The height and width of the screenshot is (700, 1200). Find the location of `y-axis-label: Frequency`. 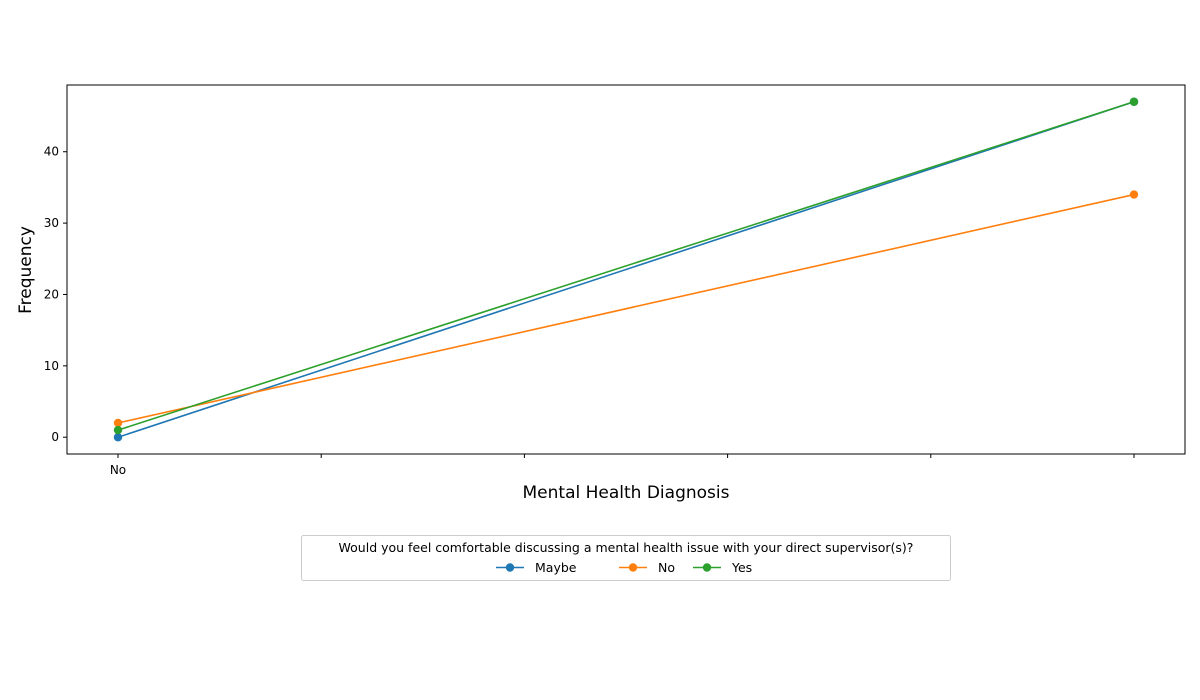

y-axis-label: Frequency is located at coordinates (26, 270).